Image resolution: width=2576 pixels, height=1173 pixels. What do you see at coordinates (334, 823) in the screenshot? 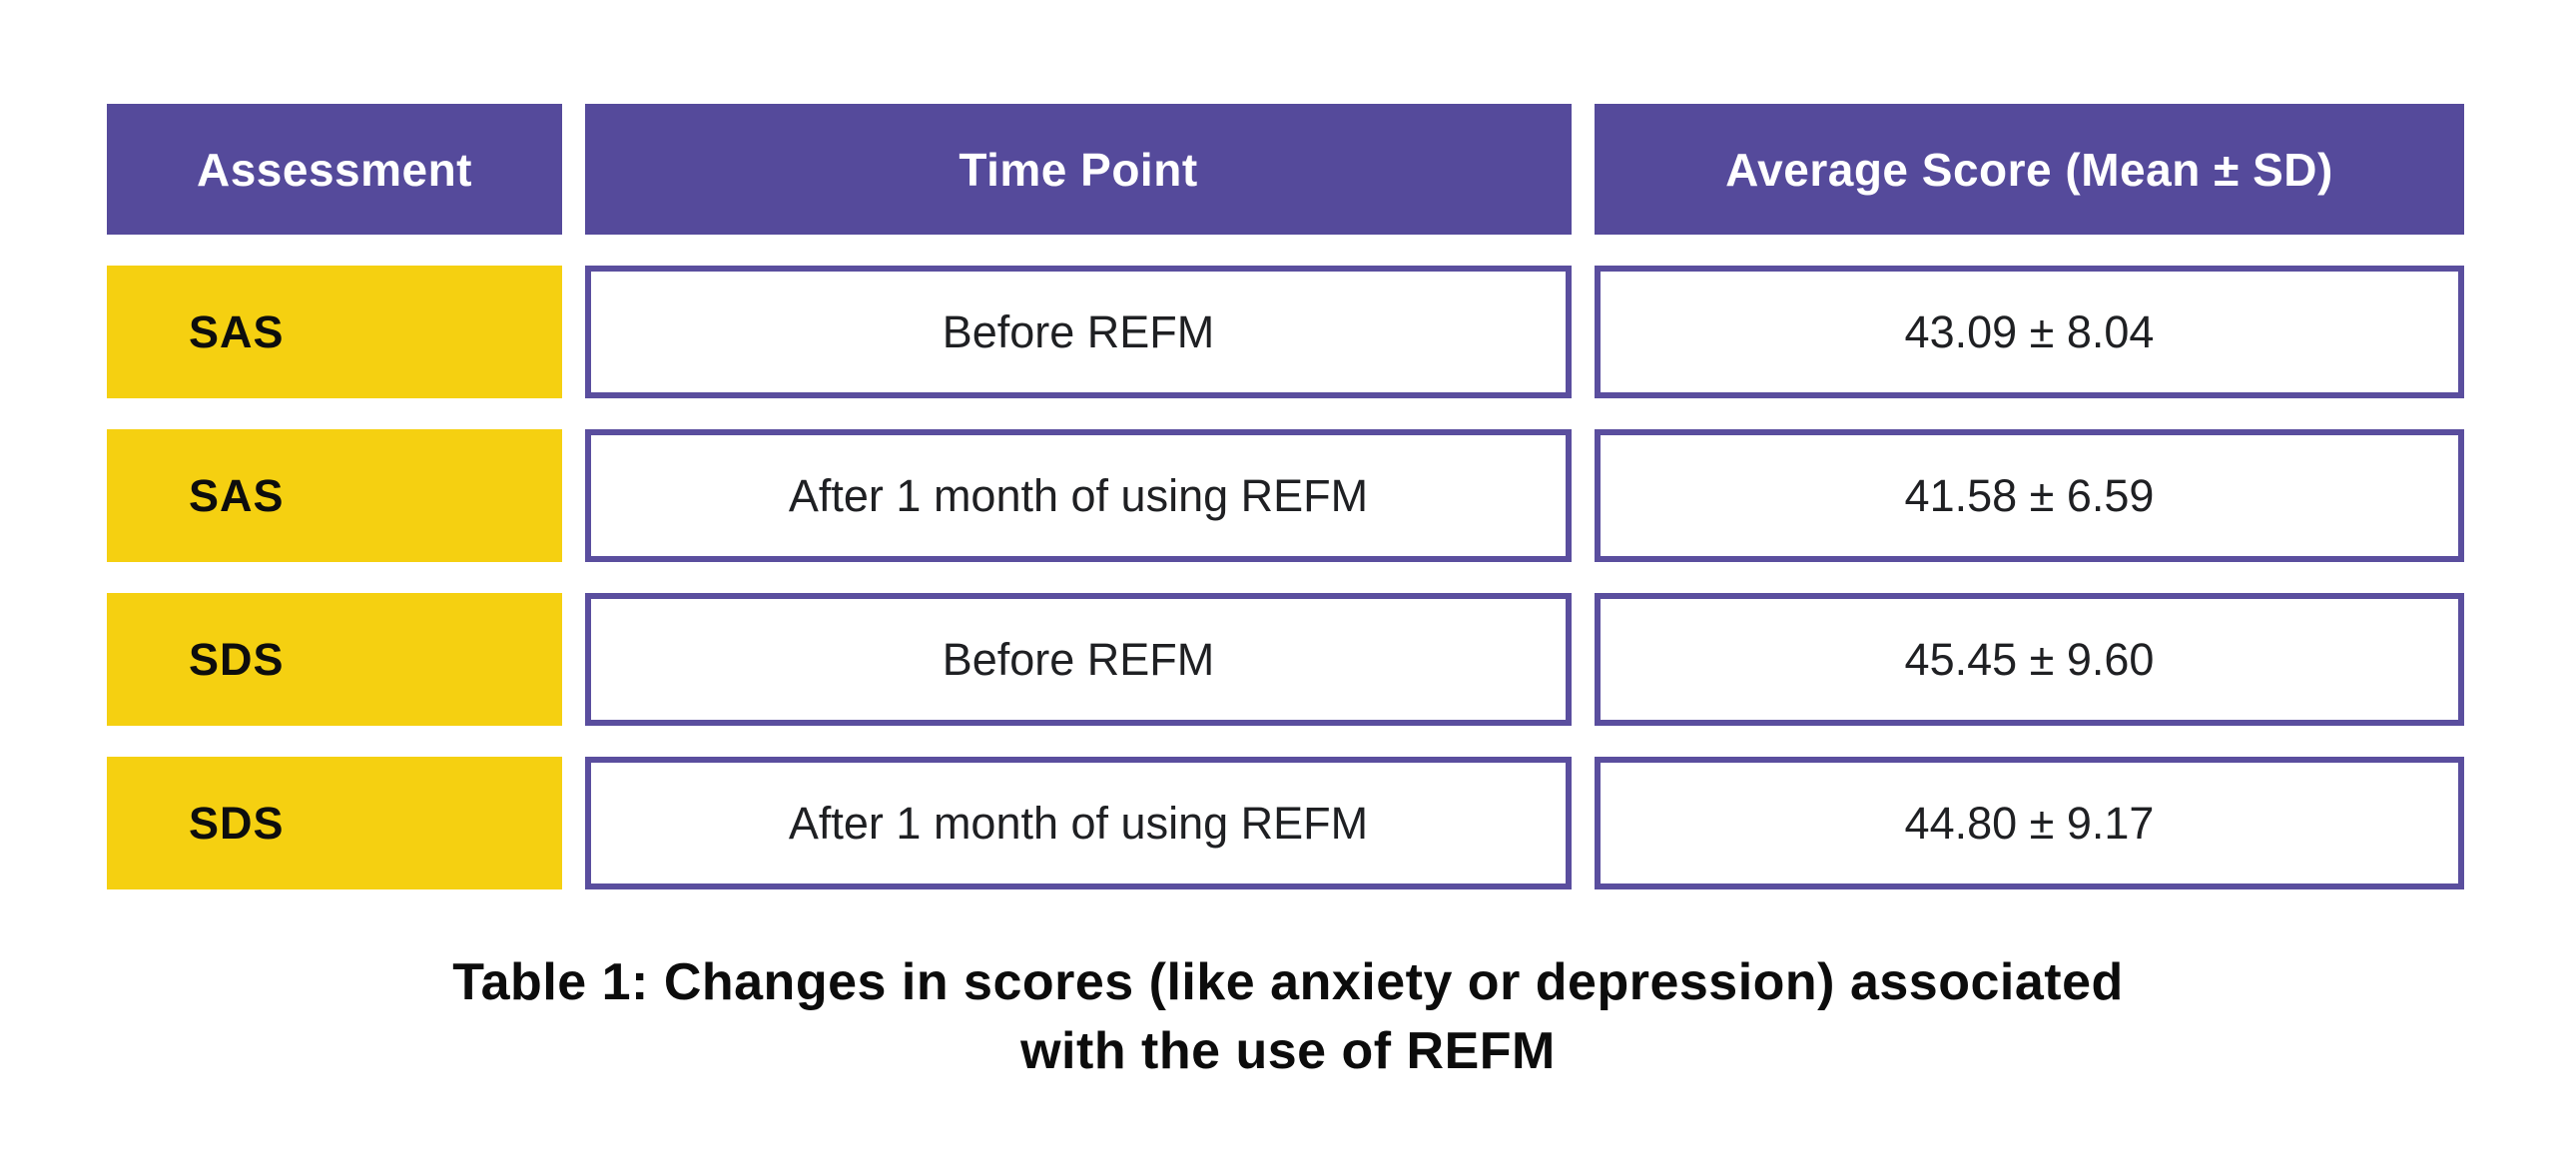
I see `assessment-cell-row4: SDS` at bounding box center [334, 823].